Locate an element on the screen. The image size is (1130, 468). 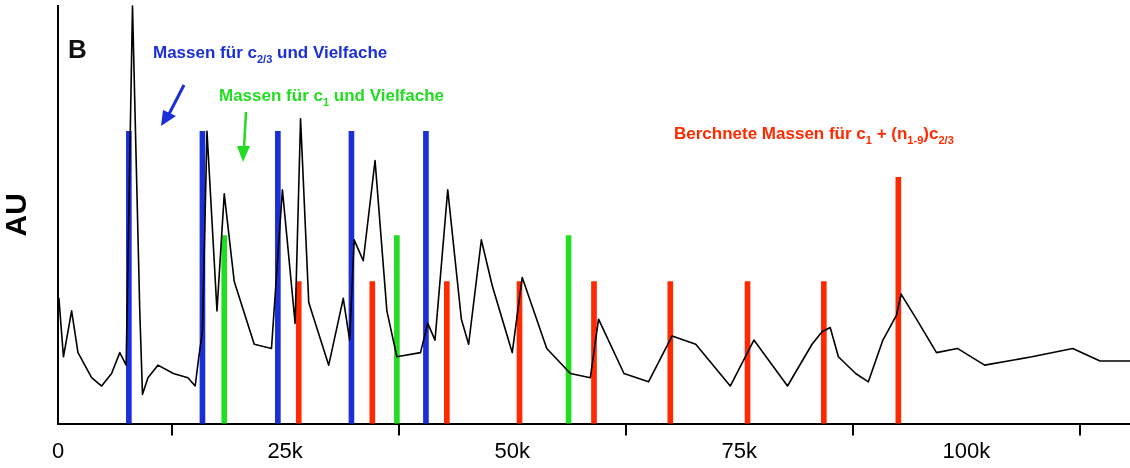
x-tick-label: 50k is located at coordinates (512, 450).